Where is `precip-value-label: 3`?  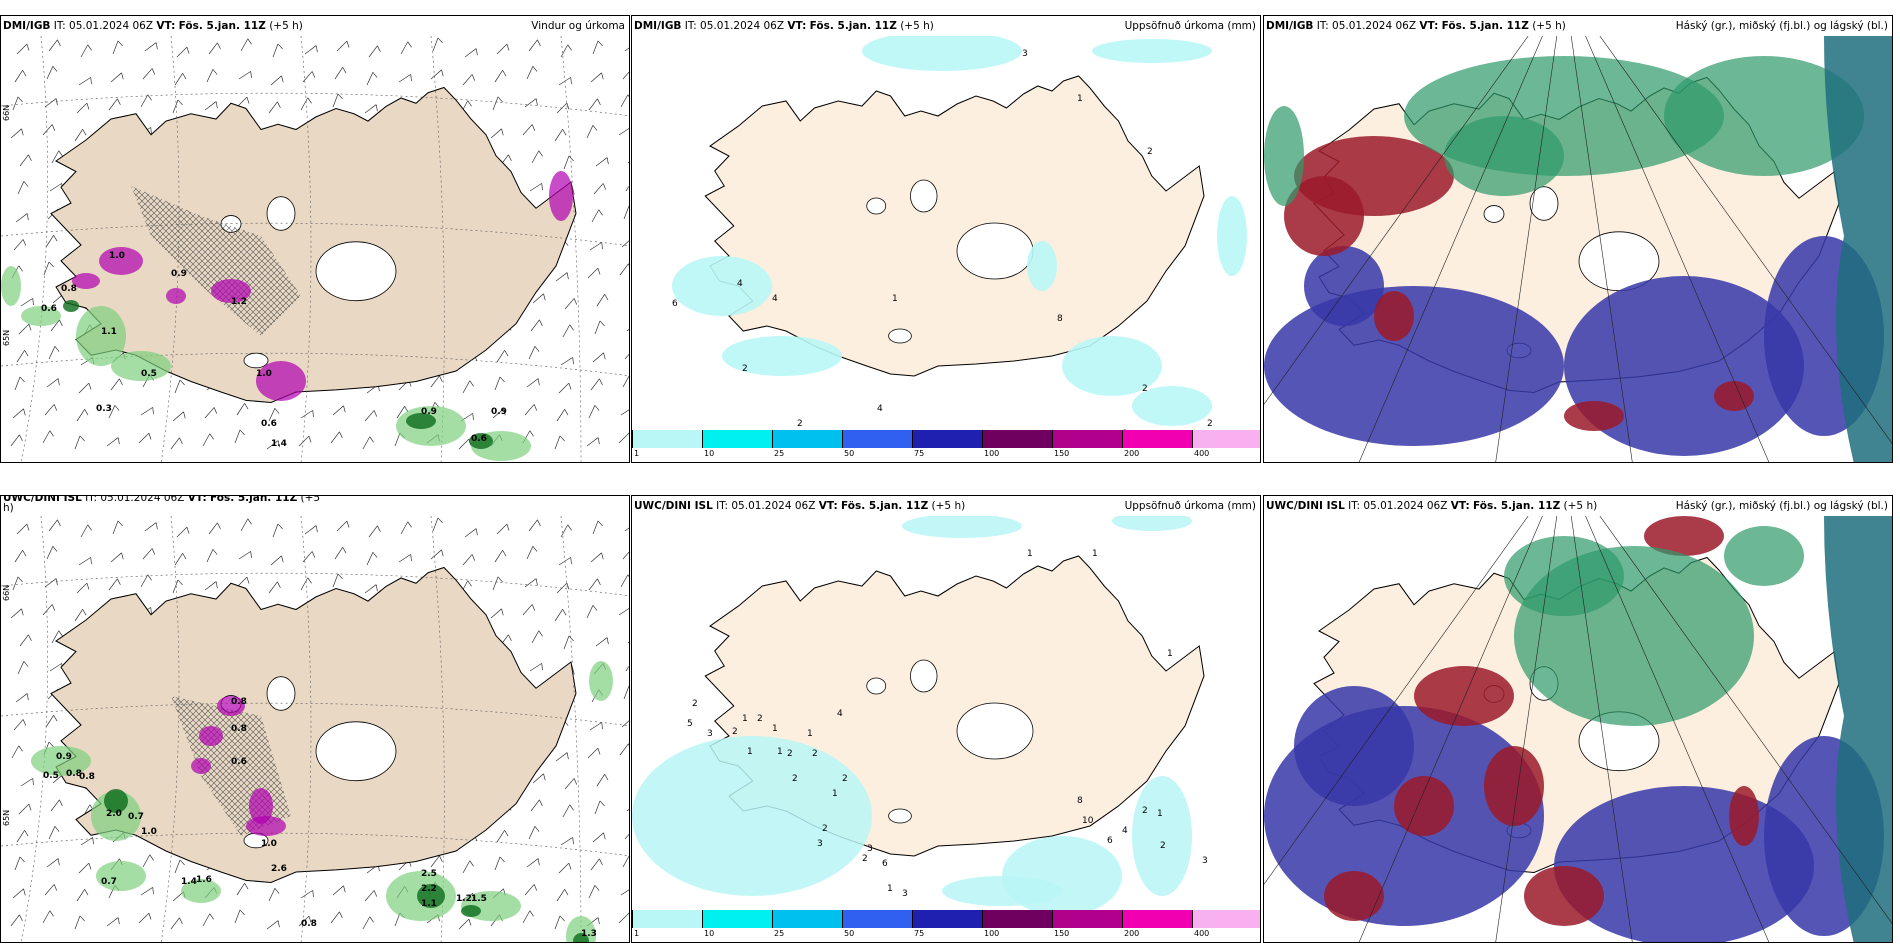 precip-value-label: 3 is located at coordinates (710, 734).